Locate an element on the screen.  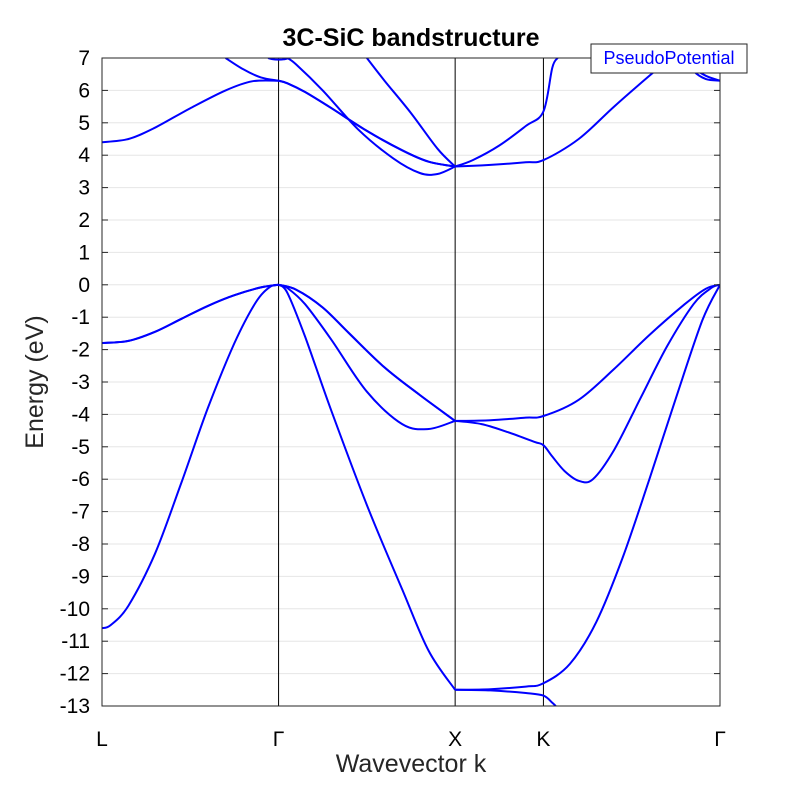
y-tick-label: -1 is located at coordinates (80, 317).